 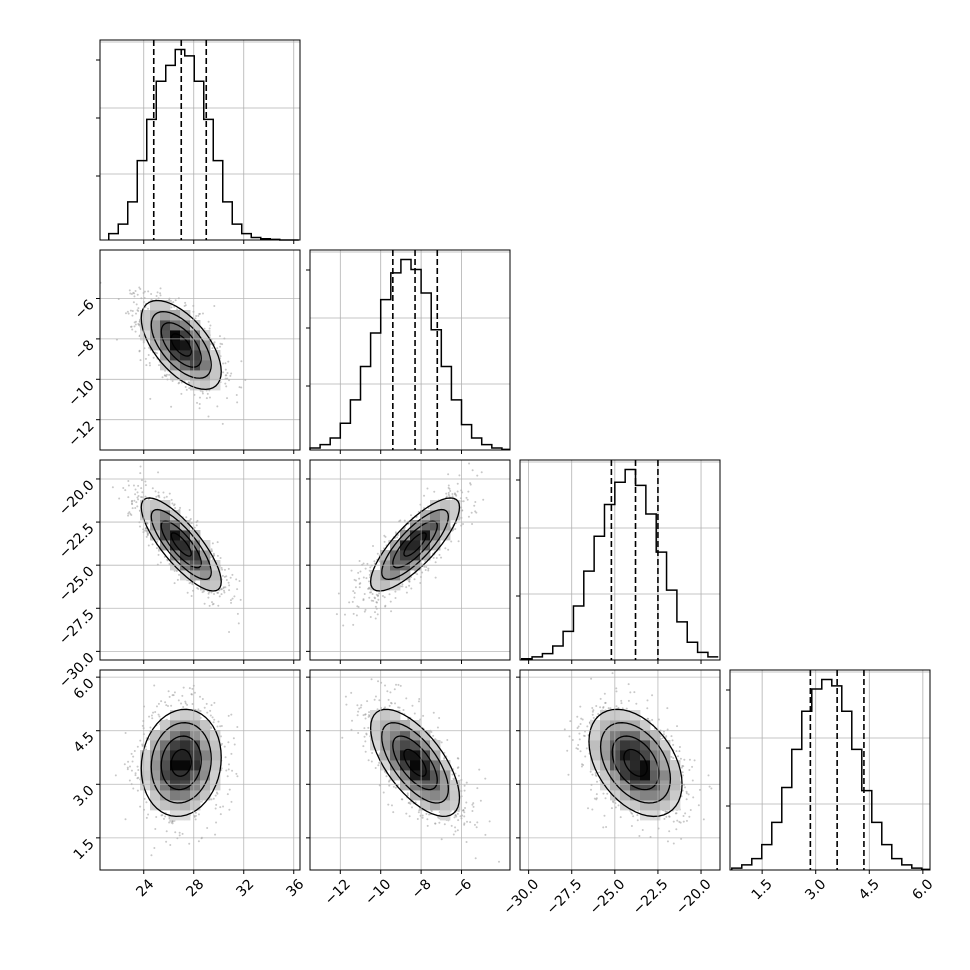 I want to click on y-tick-label: −22.5, so click(x=77, y=541).